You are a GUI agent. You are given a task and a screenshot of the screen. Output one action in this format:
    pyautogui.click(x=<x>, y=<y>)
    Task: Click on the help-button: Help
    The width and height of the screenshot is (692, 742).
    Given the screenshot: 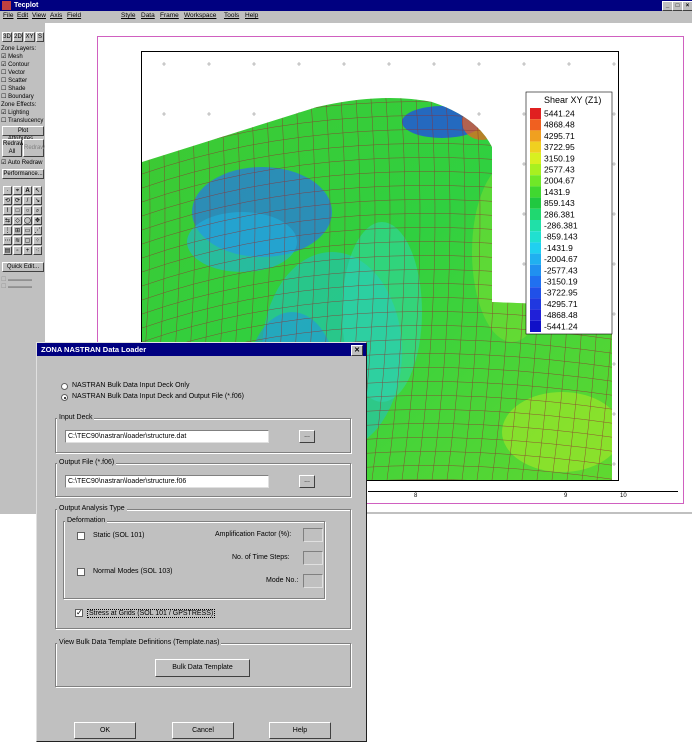 What is the action you would take?
    pyautogui.click(x=300, y=730)
    